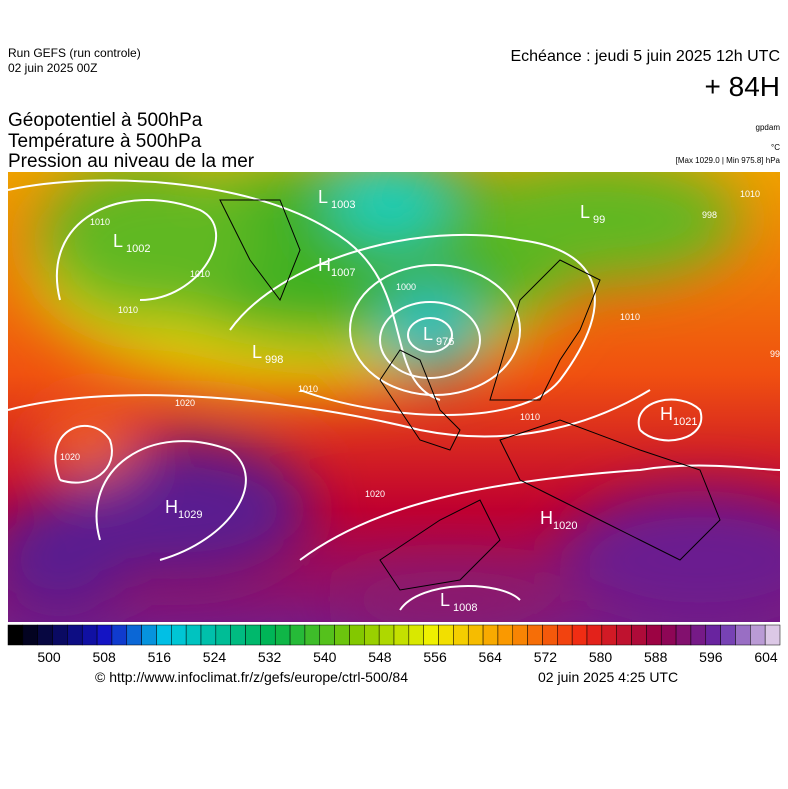  Describe the element at coordinates (656, 657) in the screenshot. I see `colorbar-tick-label: 588` at that location.